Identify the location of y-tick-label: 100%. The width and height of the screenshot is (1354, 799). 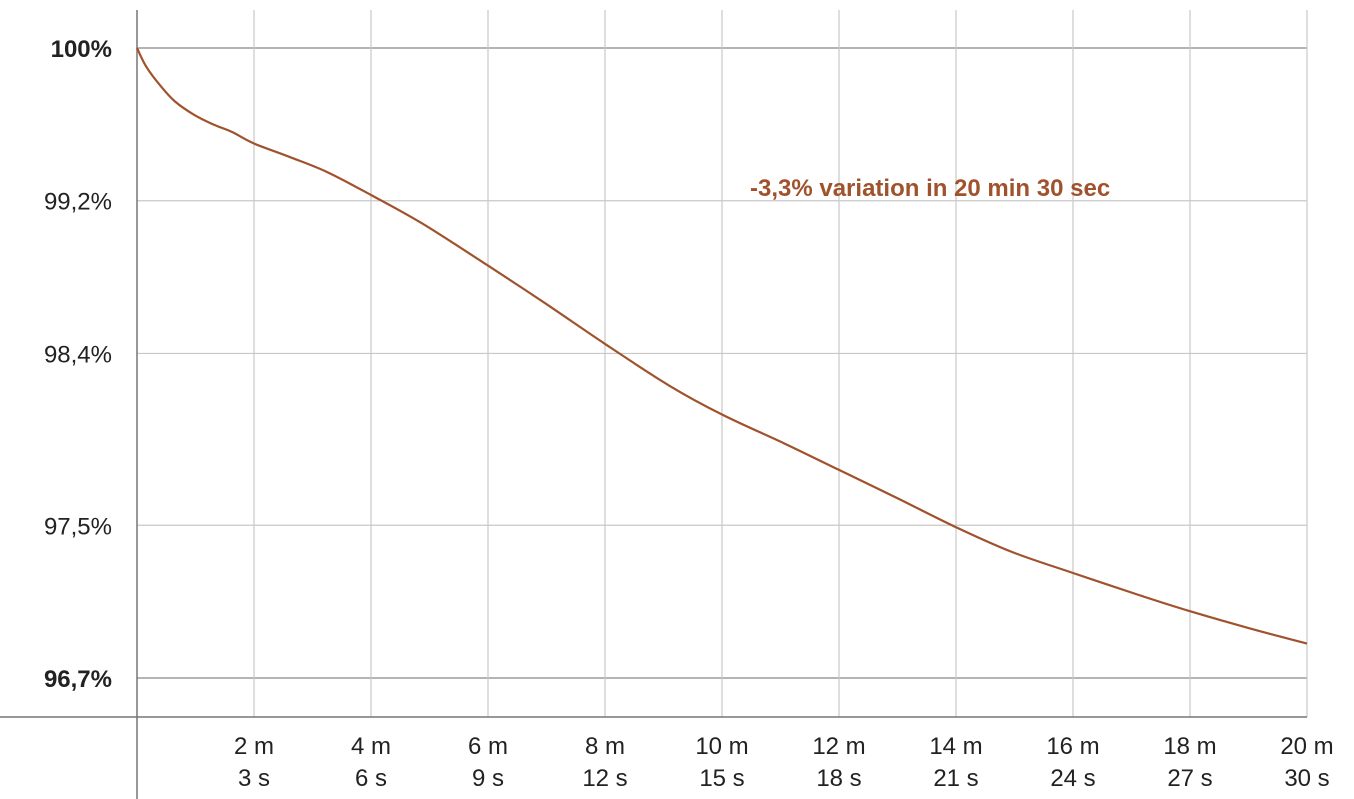
(81, 49).